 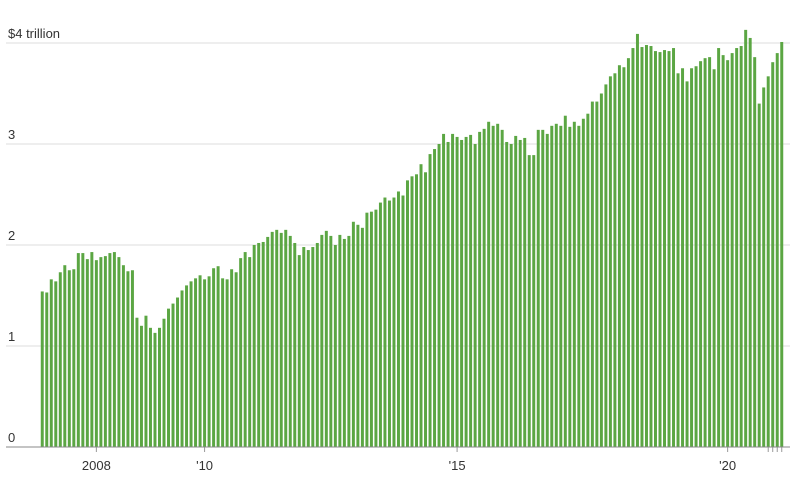 What do you see at coordinates (11, 235) in the screenshot?
I see `y-tick-label: 2` at bounding box center [11, 235].